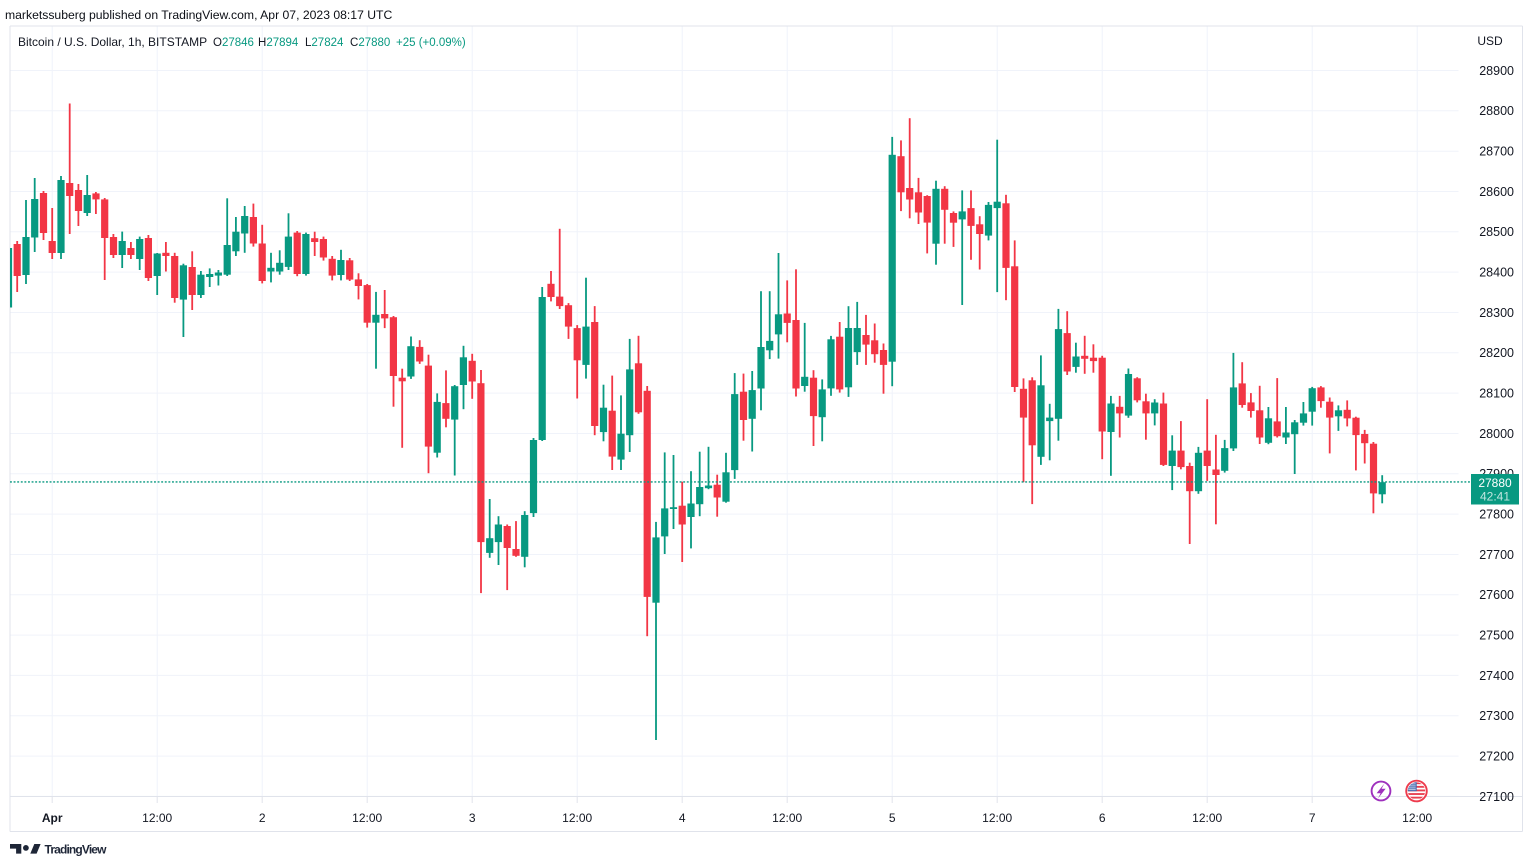  What do you see at coordinates (1496, 636) in the screenshot?
I see `svg-text: 27500` at bounding box center [1496, 636].